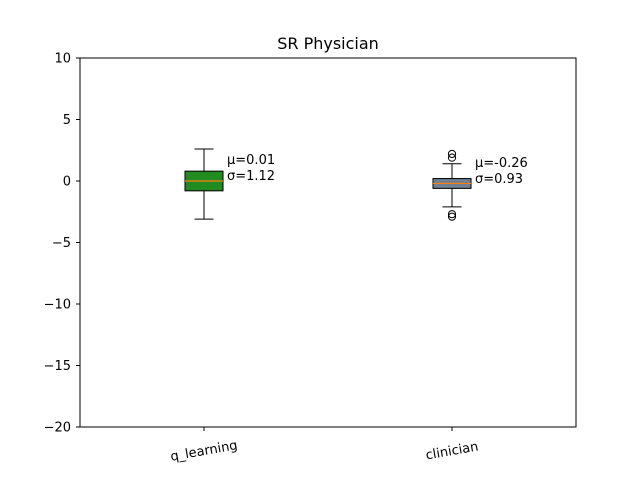  I want to click on box-annotation: σ=0.93, so click(499, 179).